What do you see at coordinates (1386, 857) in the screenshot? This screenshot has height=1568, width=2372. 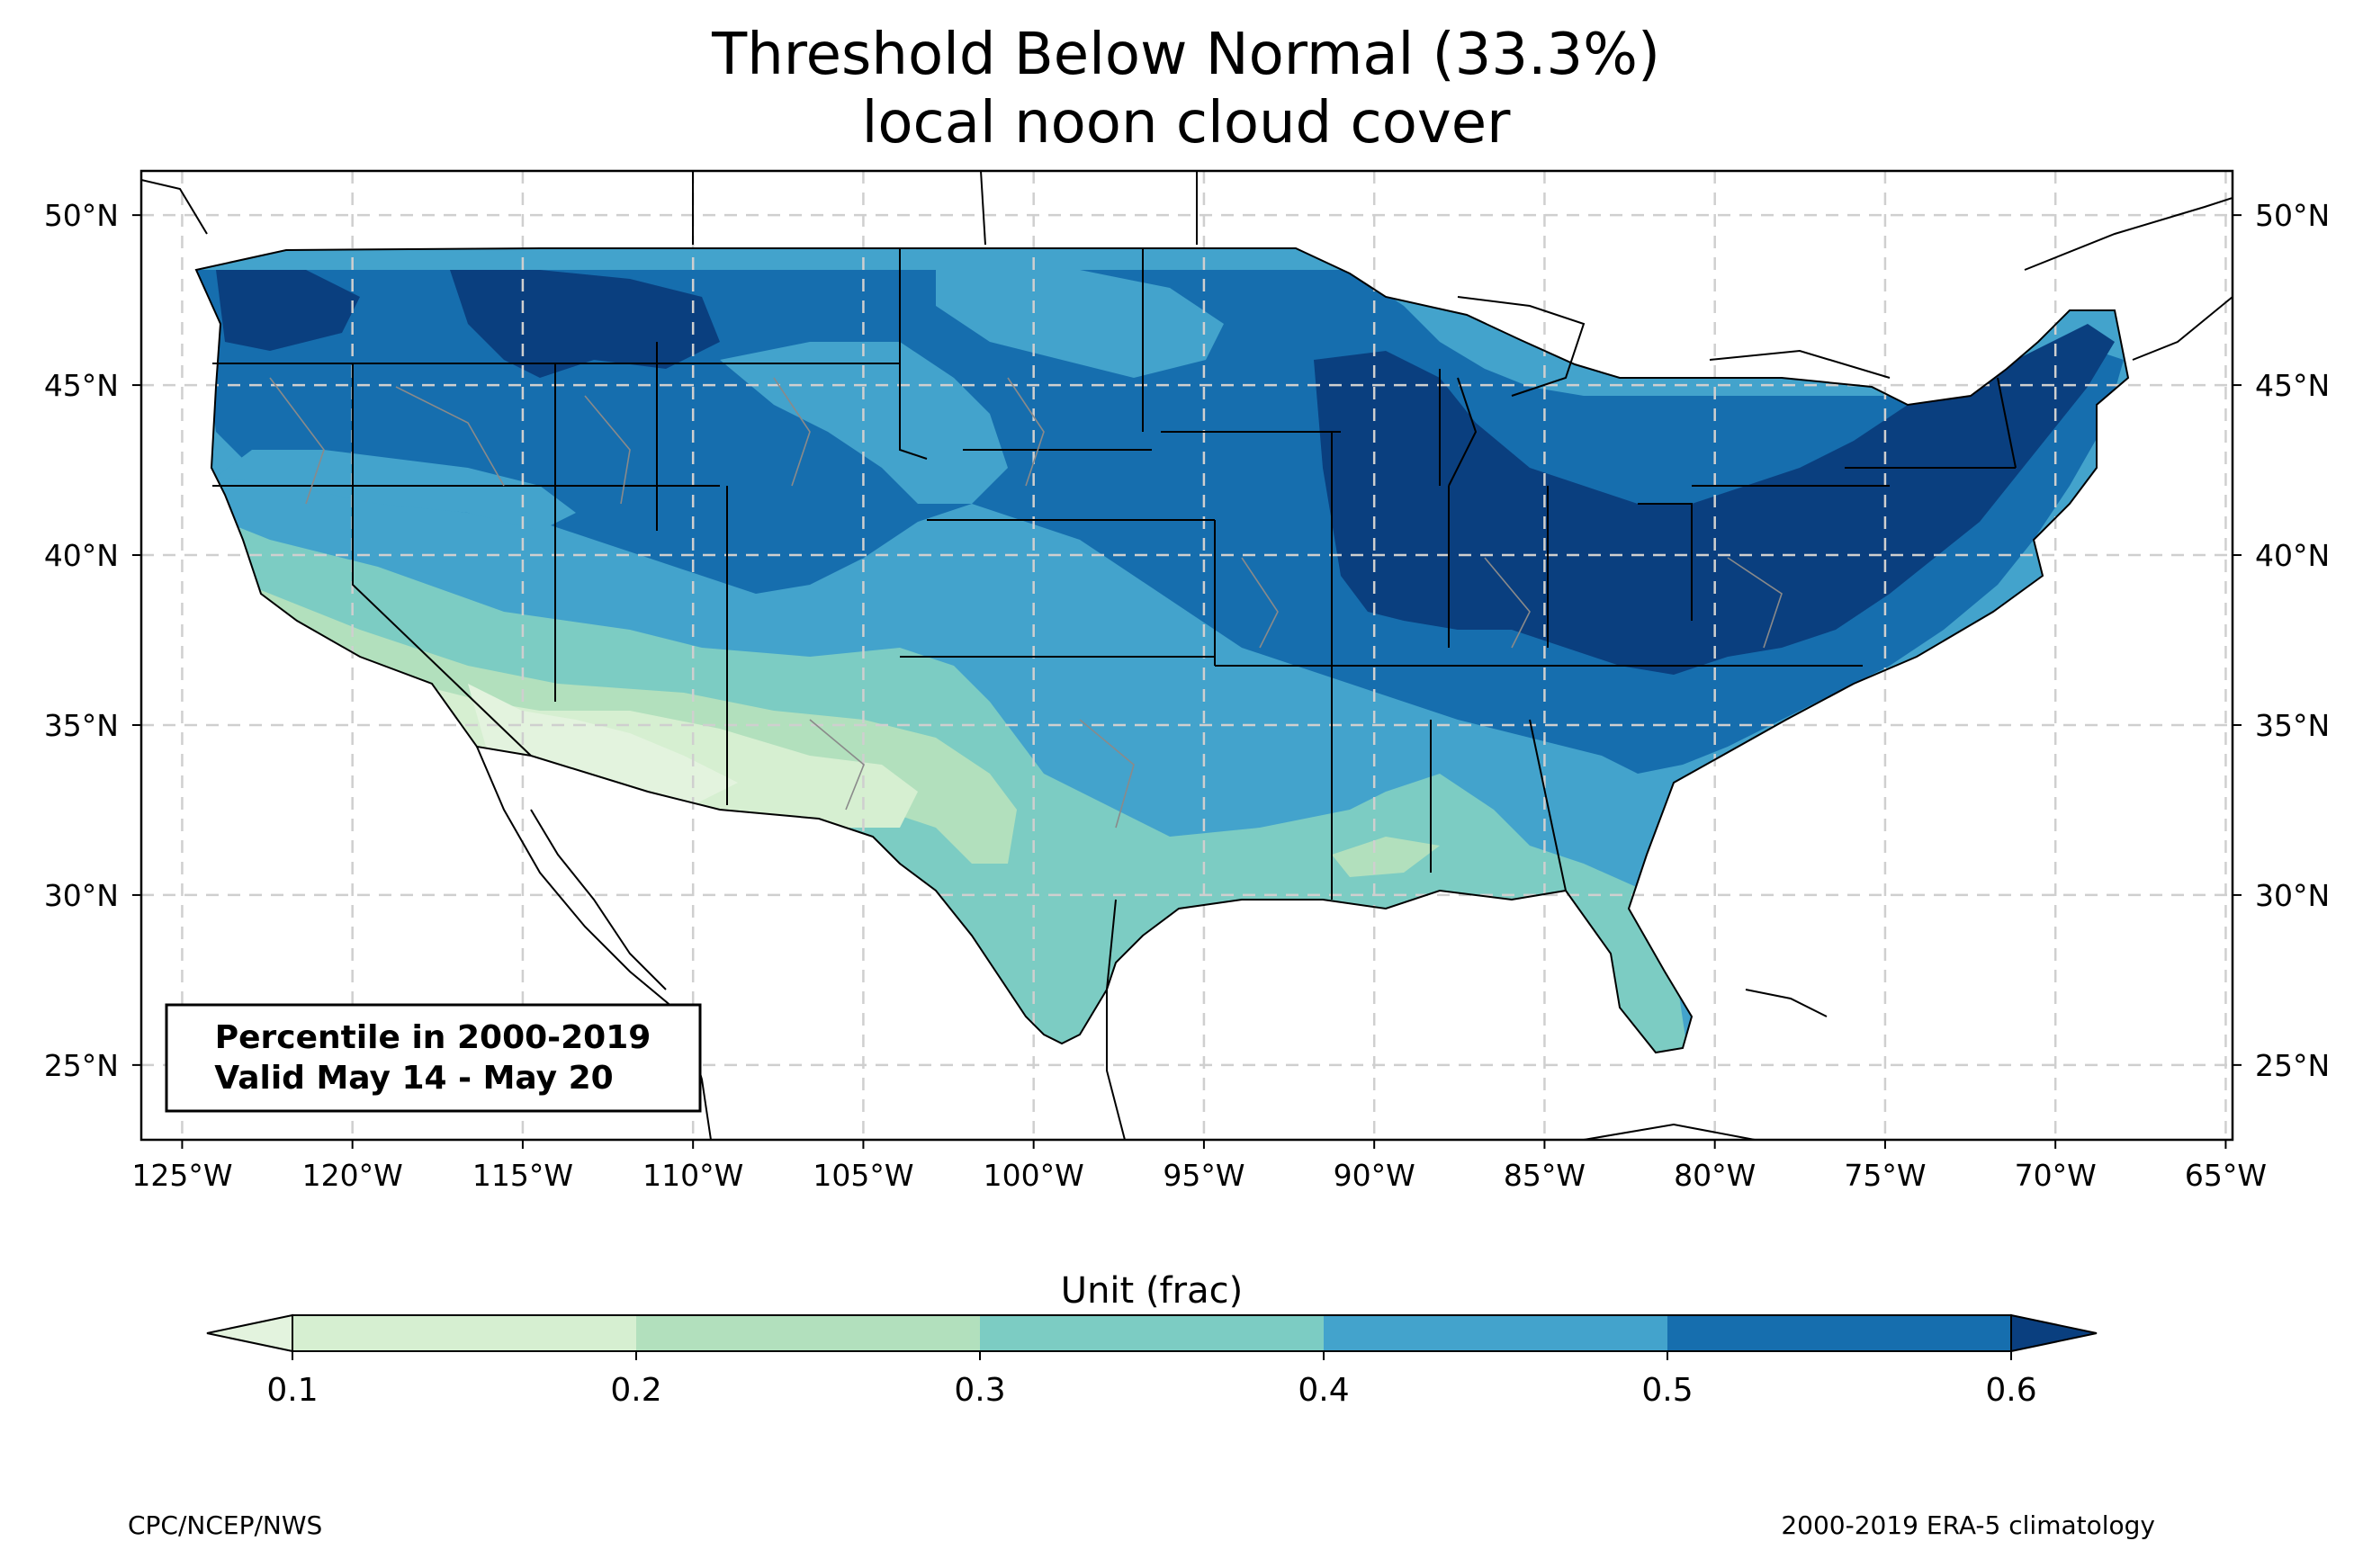 I see `contour-0.2-0.3-se` at bounding box center [1386, 857].